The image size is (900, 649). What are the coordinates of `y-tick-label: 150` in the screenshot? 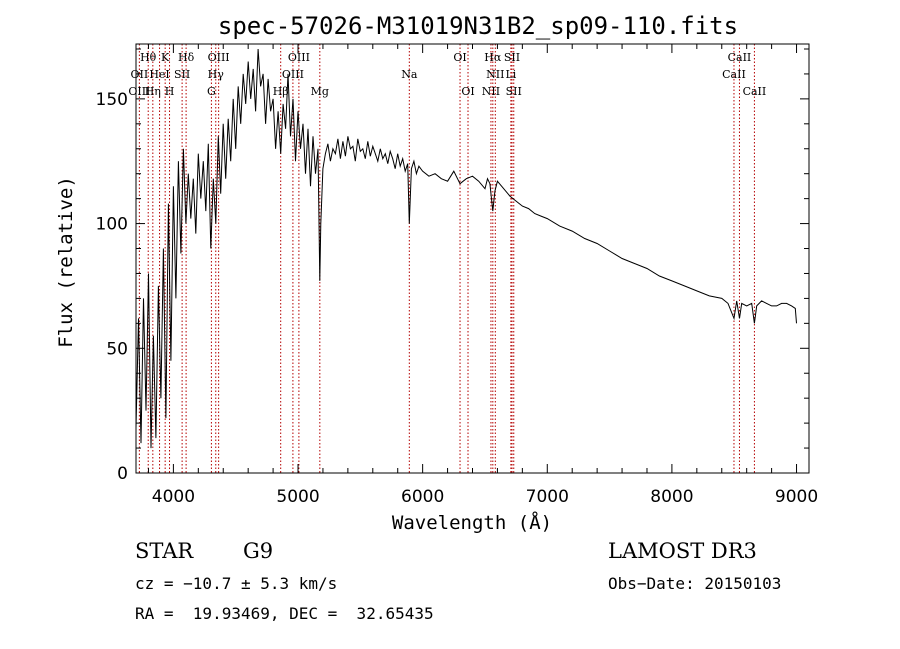 It's located at (112, 100).